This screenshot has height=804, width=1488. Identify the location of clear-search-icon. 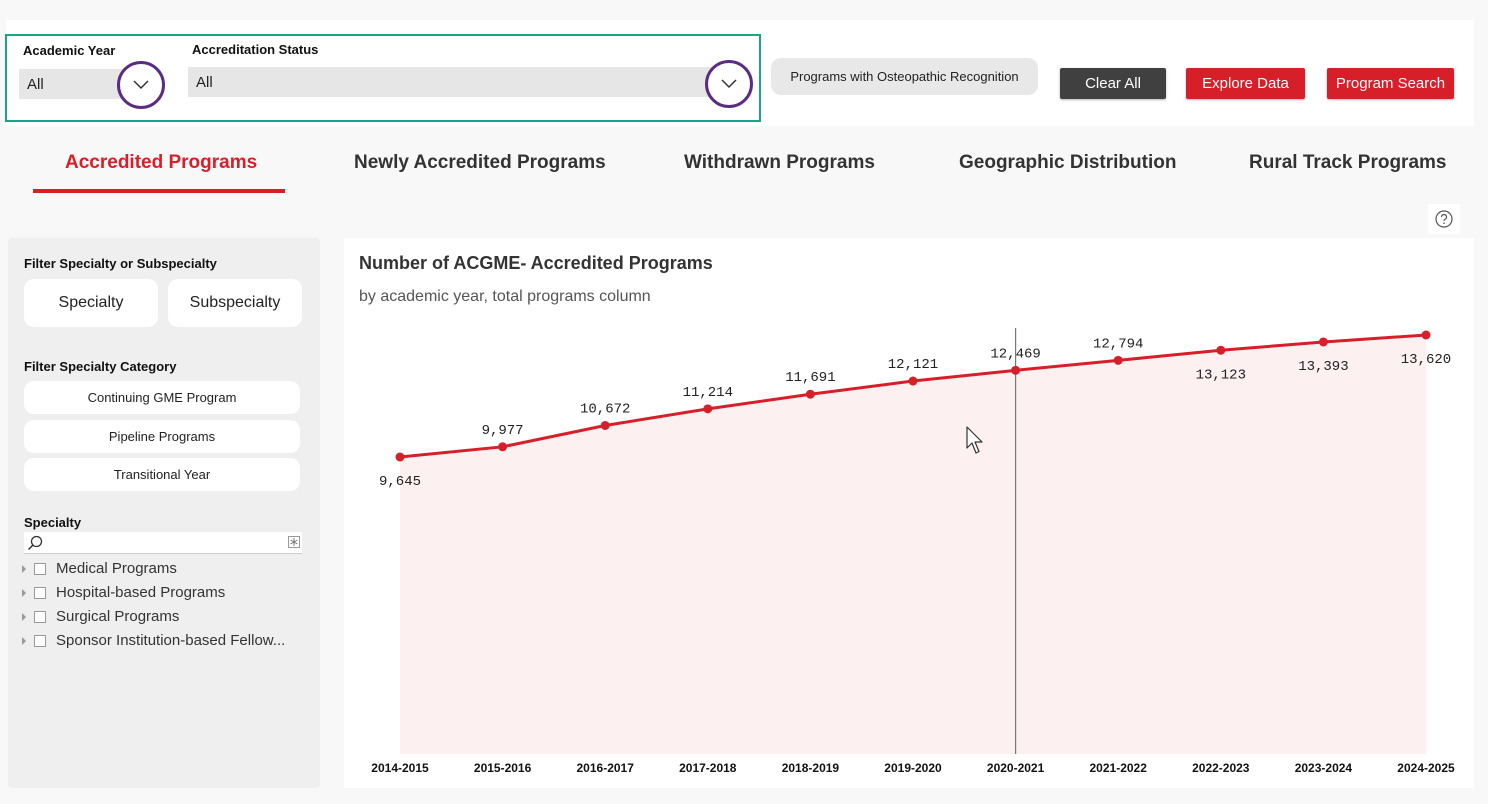
(294, 542).